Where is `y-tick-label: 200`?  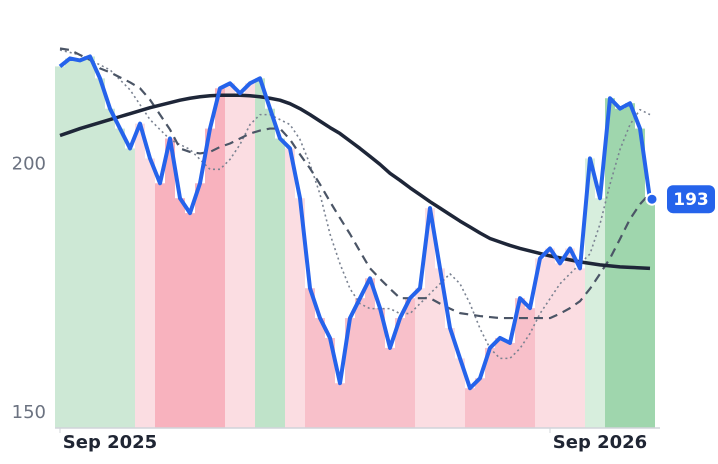 y-tick-label: 200 is located at coordinates (29, 163).